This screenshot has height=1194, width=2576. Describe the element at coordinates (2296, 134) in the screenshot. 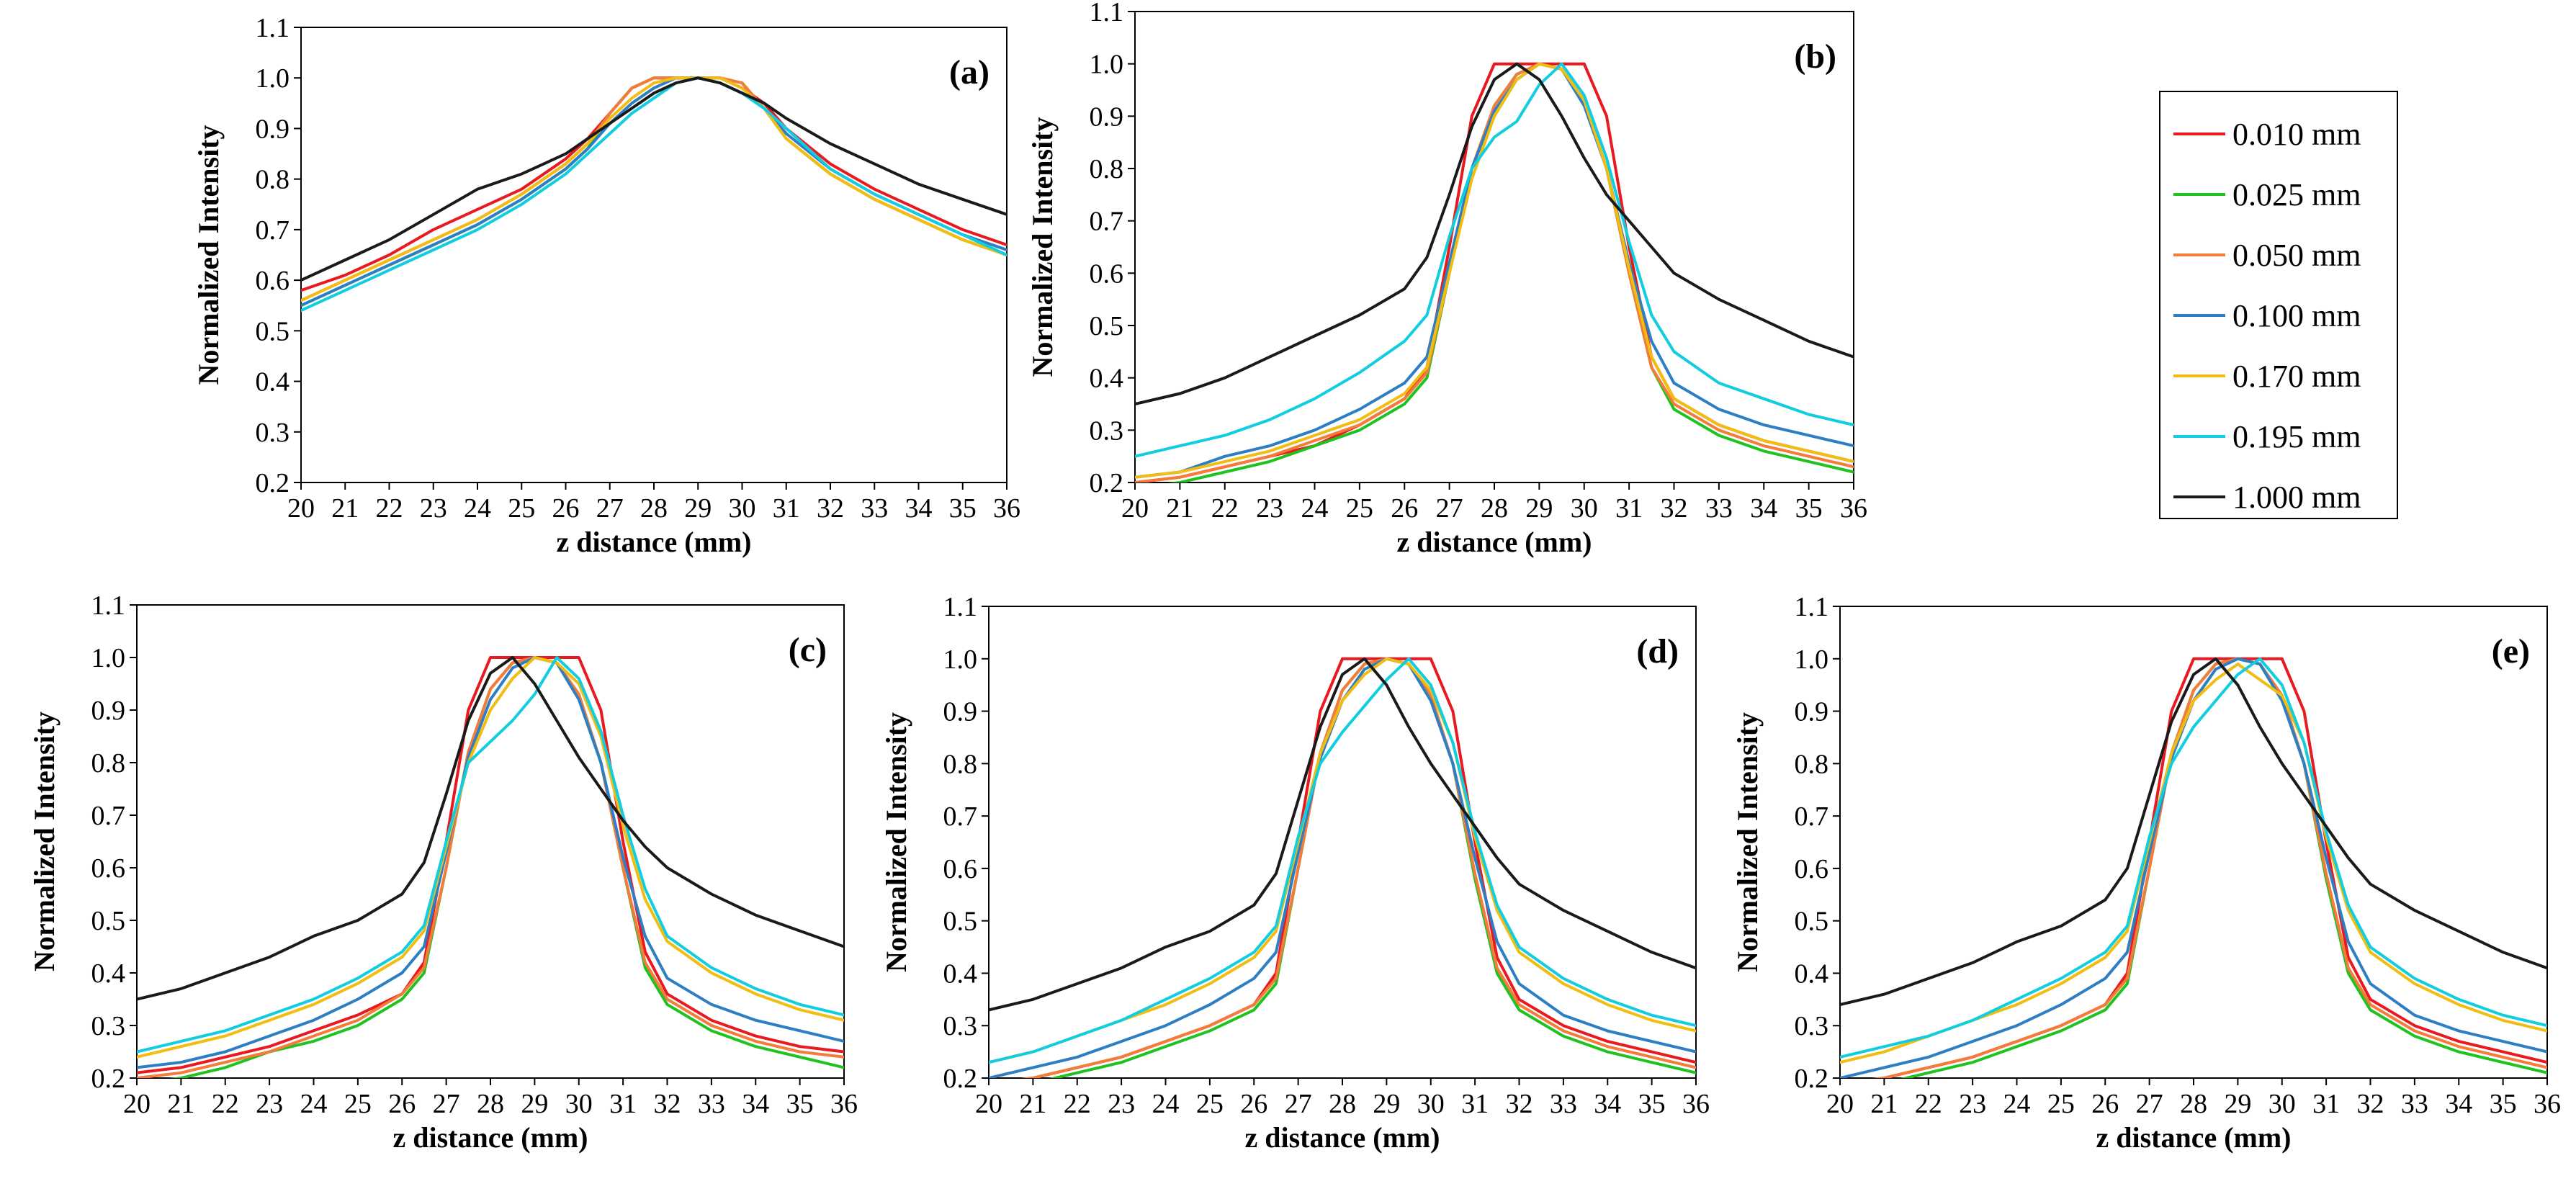

I see `legend-label: 0.010 mm` at that location.